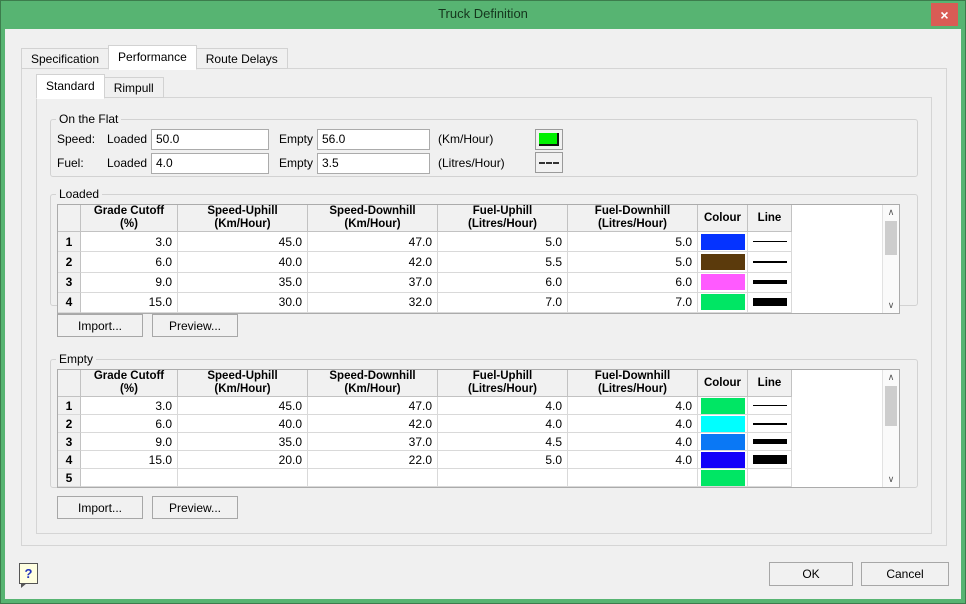 The height and width of the screenshot is (604, 966). Describe the element at coordinates (633, 302) in the screenshot. I see `cell-fuel-downhill: 7.0` at that location.